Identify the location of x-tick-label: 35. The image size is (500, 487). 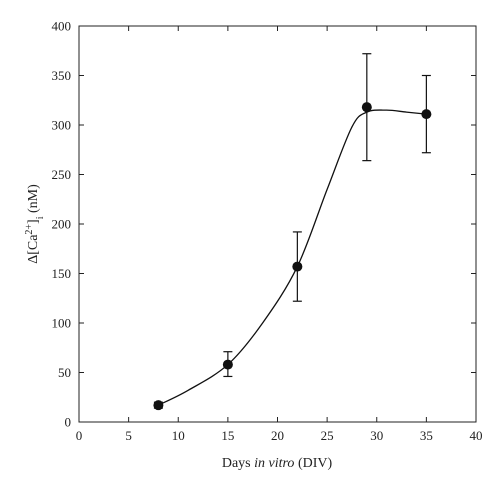
(426, 435).